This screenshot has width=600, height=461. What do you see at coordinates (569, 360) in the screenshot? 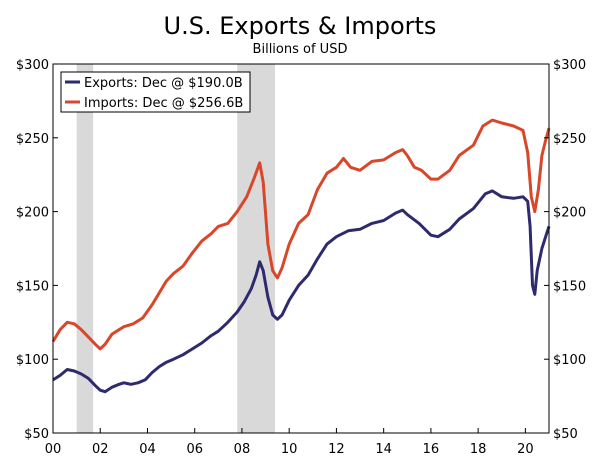
I see `y-tick-label-right: $100` at bounding box center [569, 360].